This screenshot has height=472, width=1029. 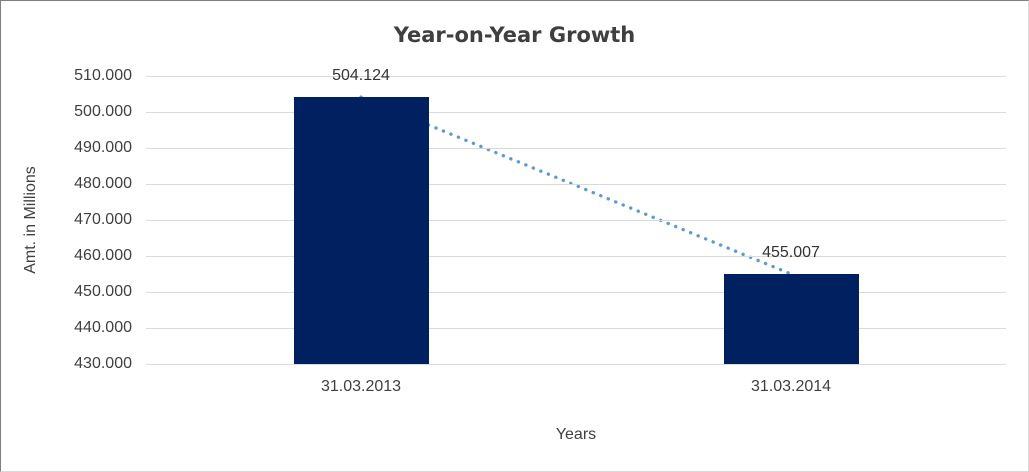 I want to click on y-tick-label: 480.000, so click(x=103, y=183).